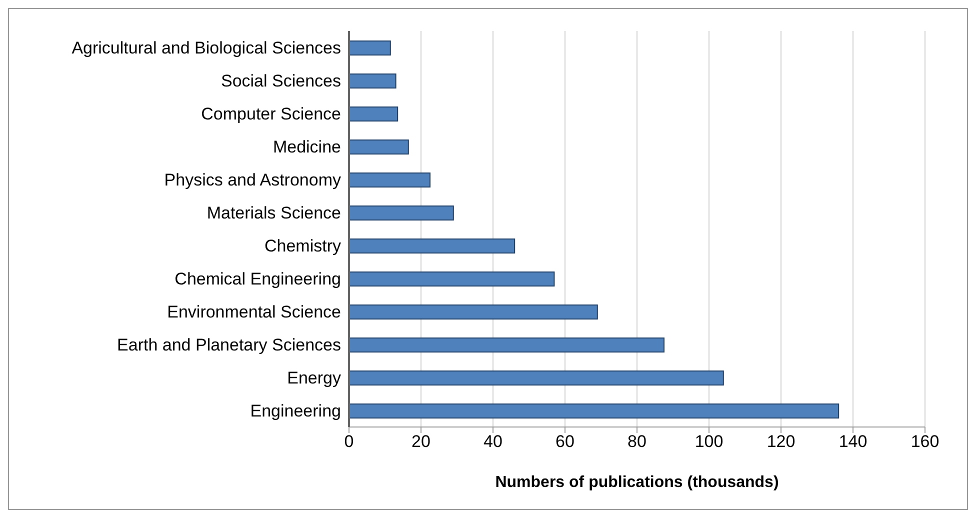 The width and height of the screenshot is (976, 518). I want to click on x-tick-label: 140, so click(853, 442).